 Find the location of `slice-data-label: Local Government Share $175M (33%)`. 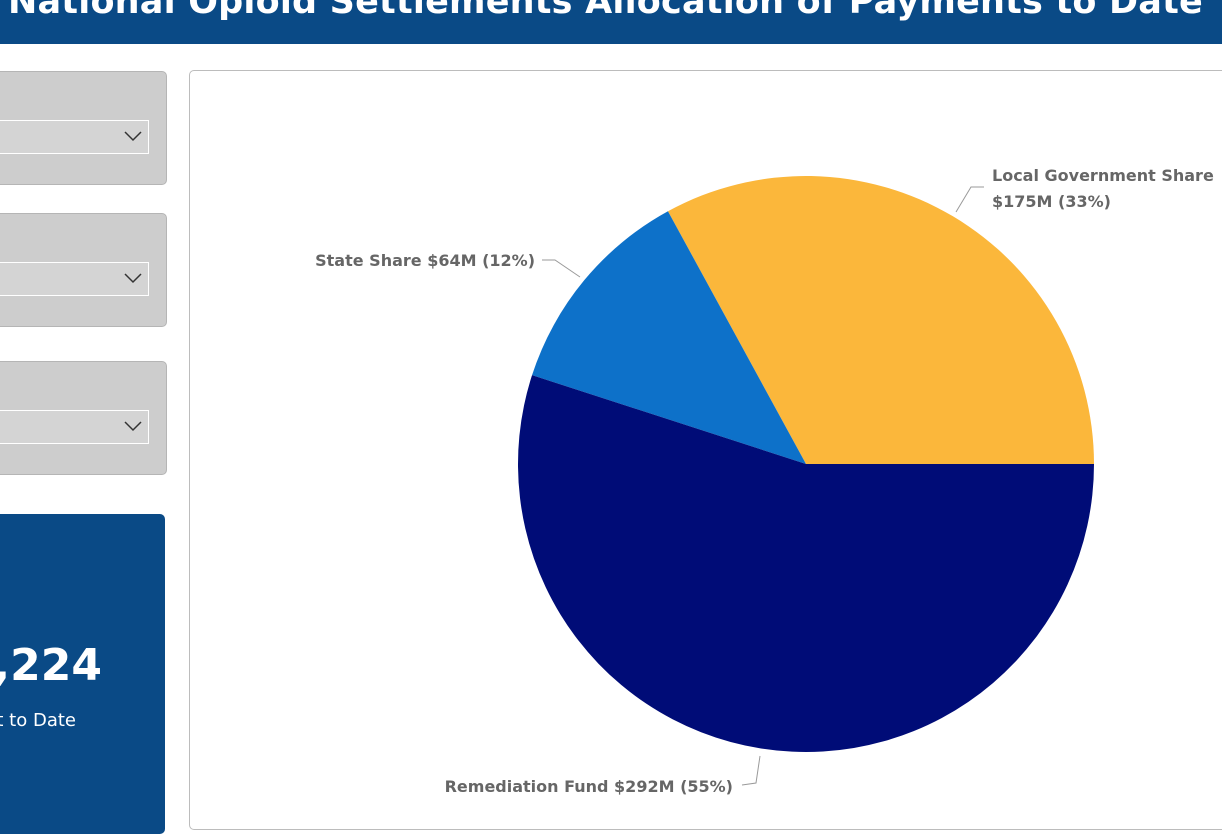

slice-data-label: Local Government Share $175M (33%) is located at coordinates (1103, 188).